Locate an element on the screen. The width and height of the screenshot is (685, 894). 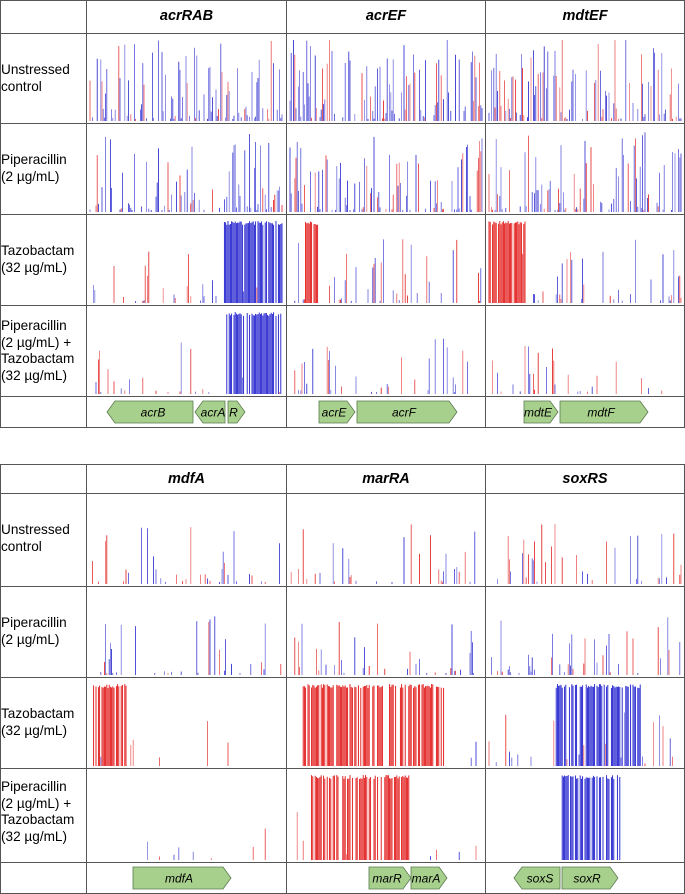
column-header: marRA is located at coordinates (386, 479).